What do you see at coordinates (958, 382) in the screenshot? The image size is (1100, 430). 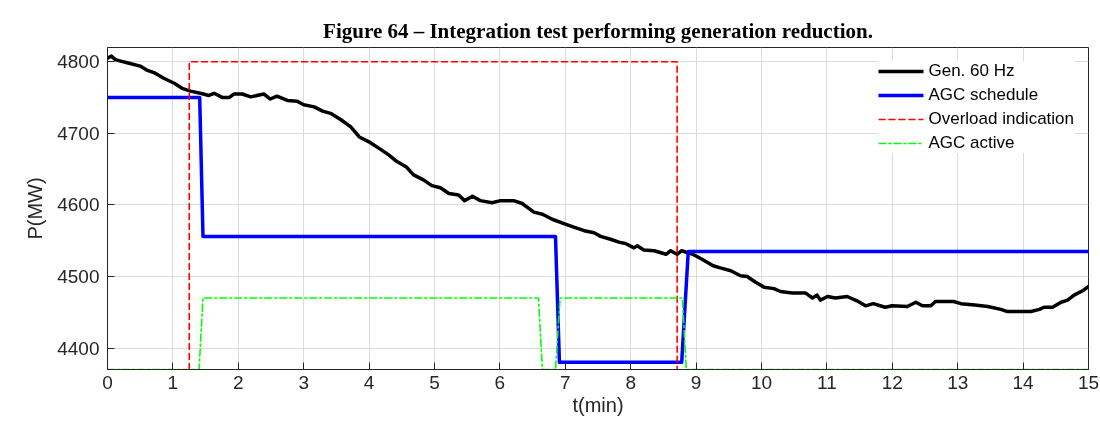 I see `x-tick-label: 13` at bounding box center [958, 382].